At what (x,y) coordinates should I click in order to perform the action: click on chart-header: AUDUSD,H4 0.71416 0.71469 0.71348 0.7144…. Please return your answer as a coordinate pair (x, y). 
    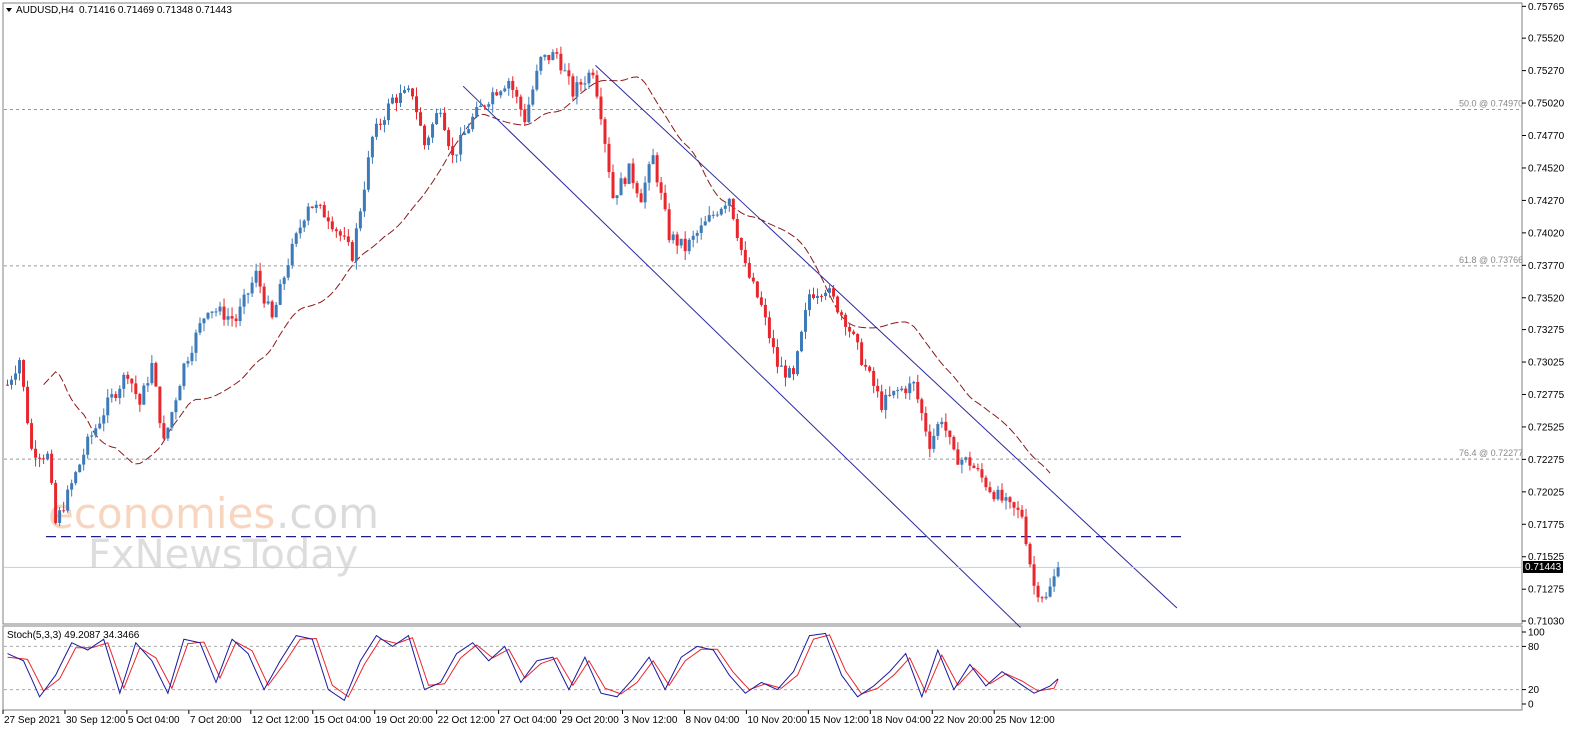
    Looking at the image, I should click on (119, 10).